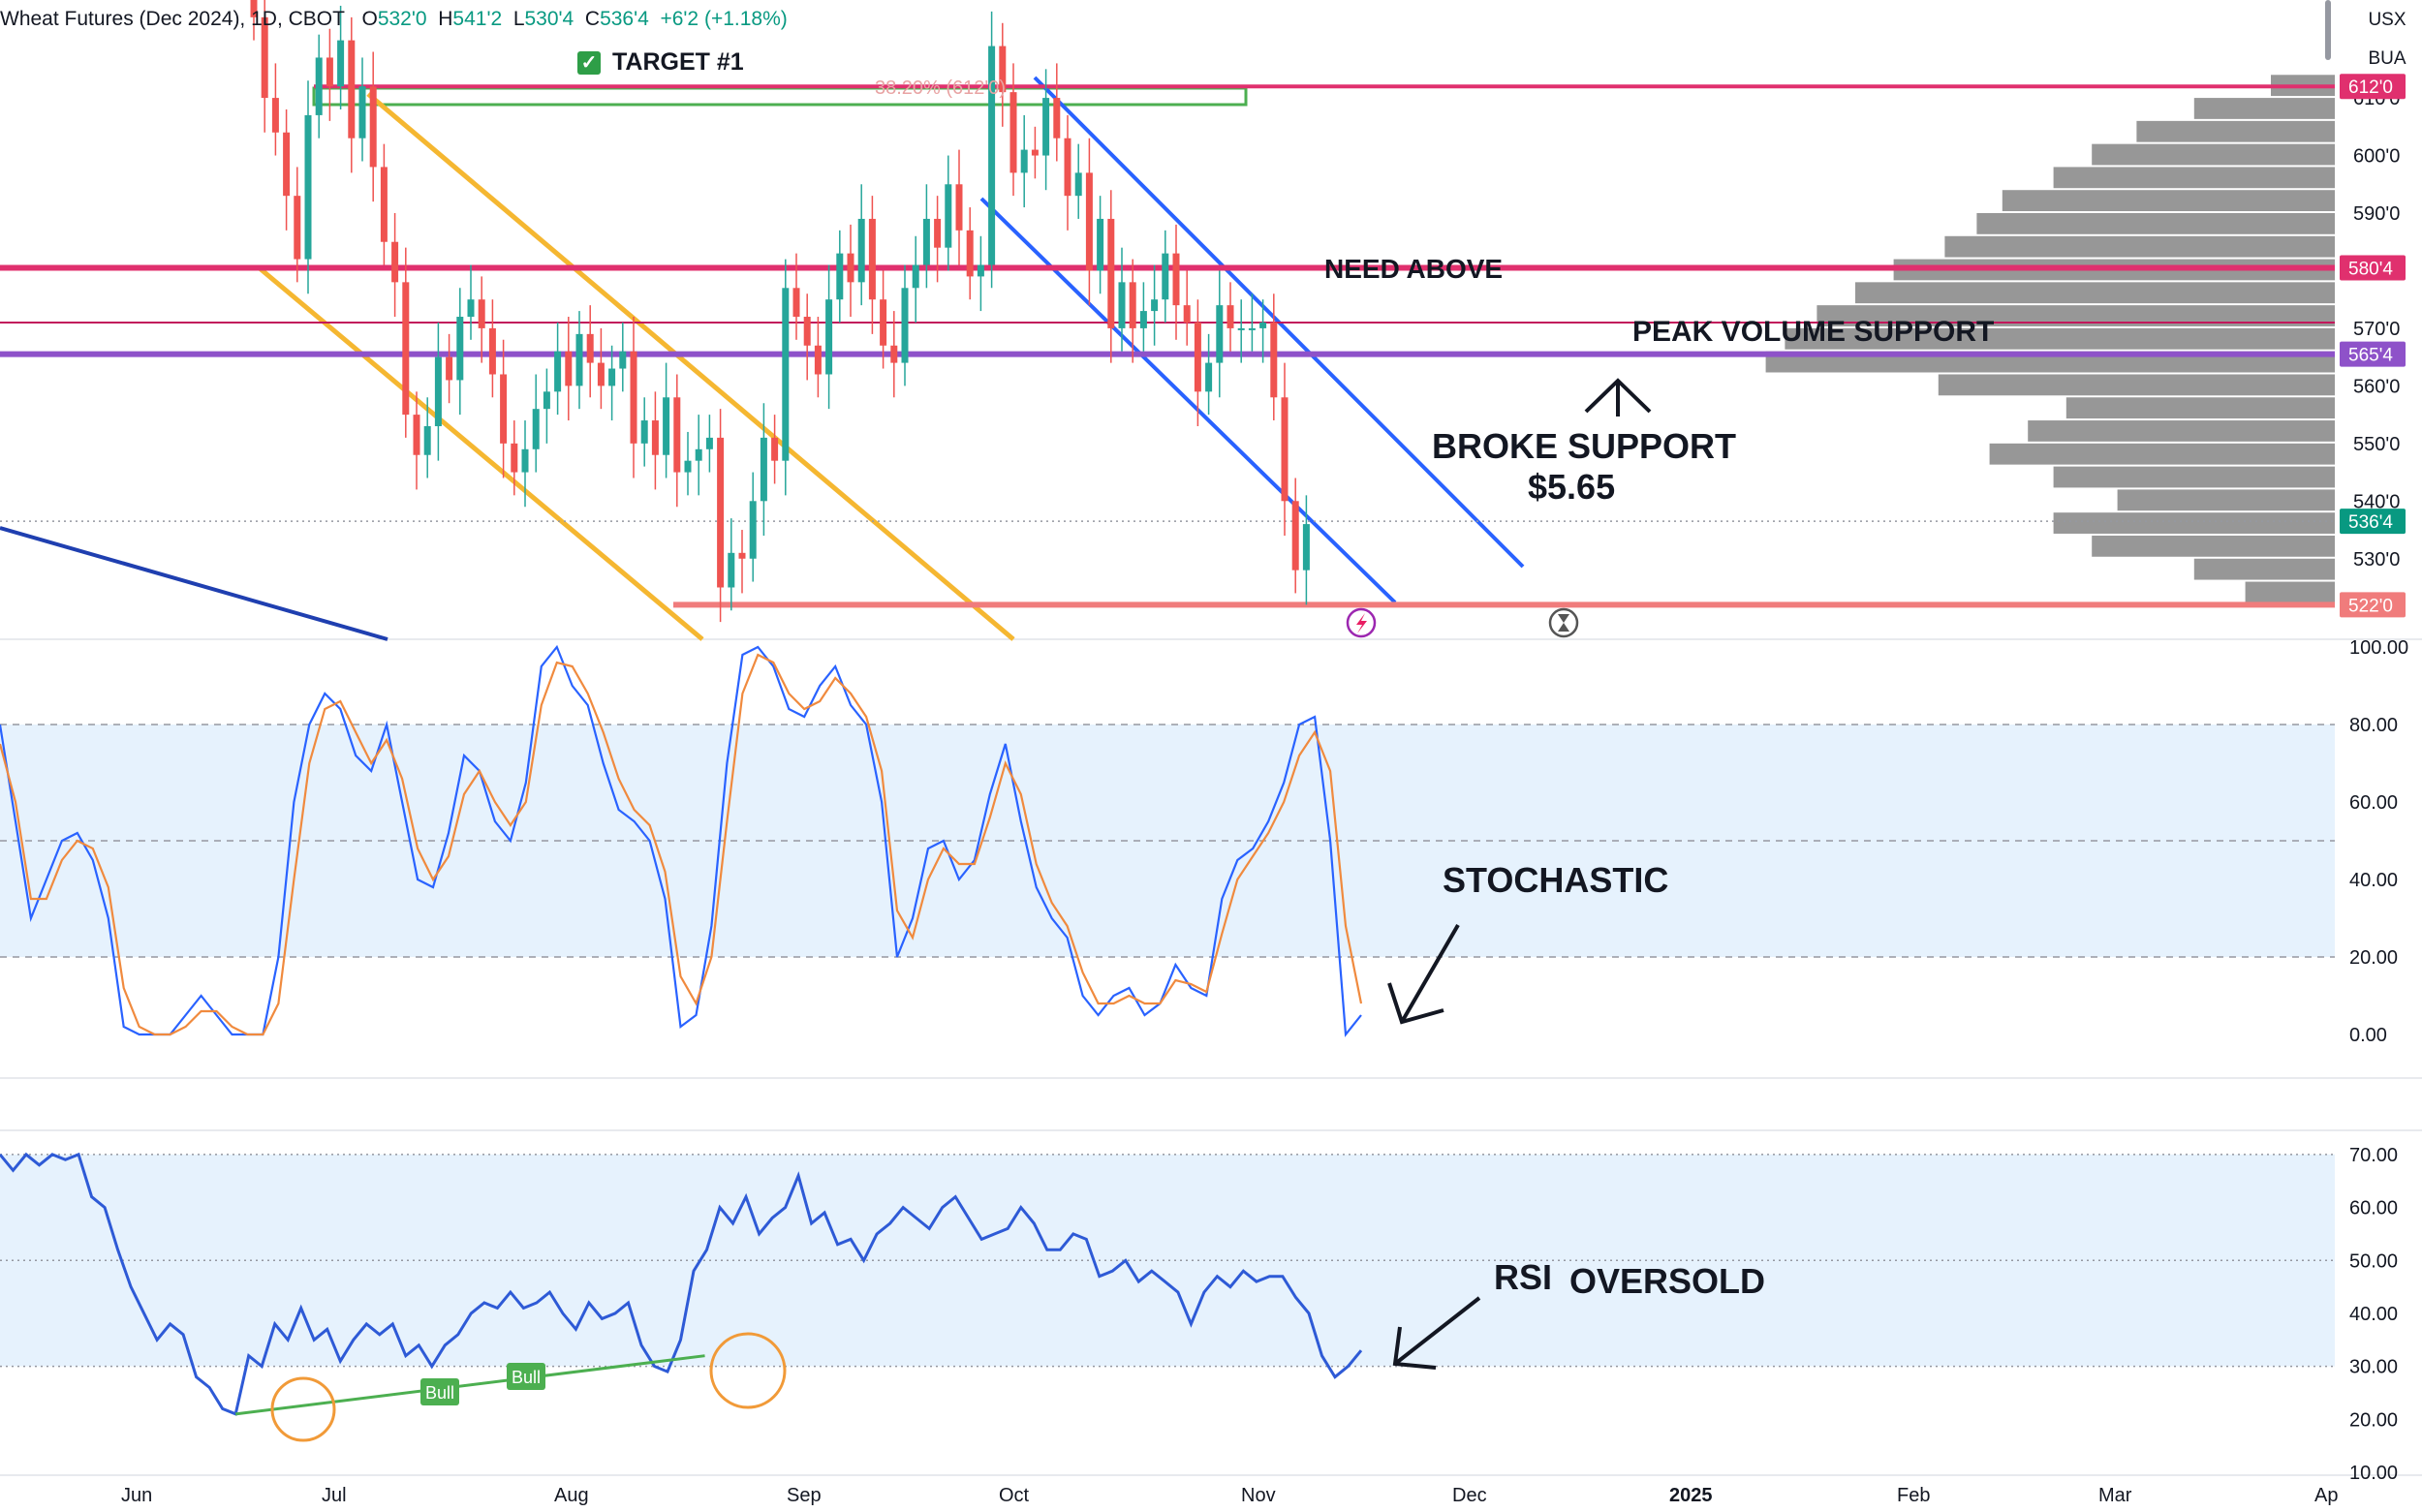 This screenshot has height=1512, width=2422. What do you see at coordinates (2378, 648) in the screenshot?
I see `stoch-tick-label: 100.00` at bounding box center [2378, 648].